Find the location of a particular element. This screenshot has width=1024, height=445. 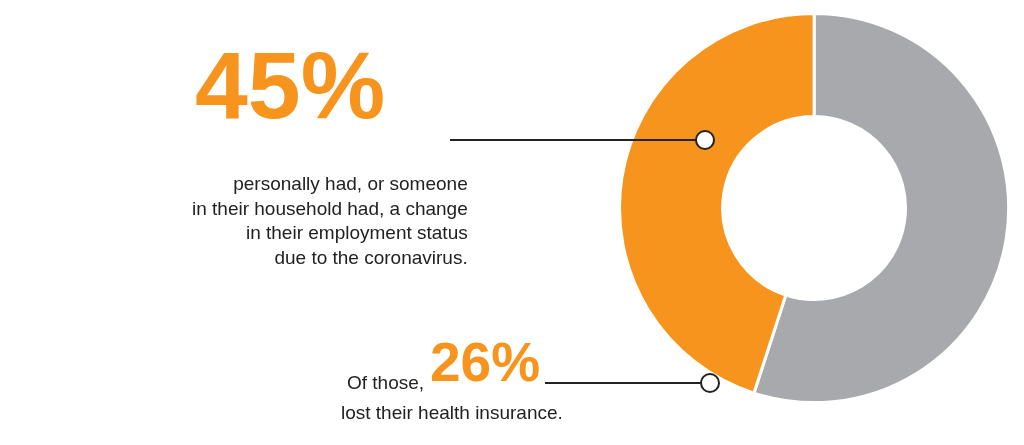

text: 26% is located at coordinates (485, 362).